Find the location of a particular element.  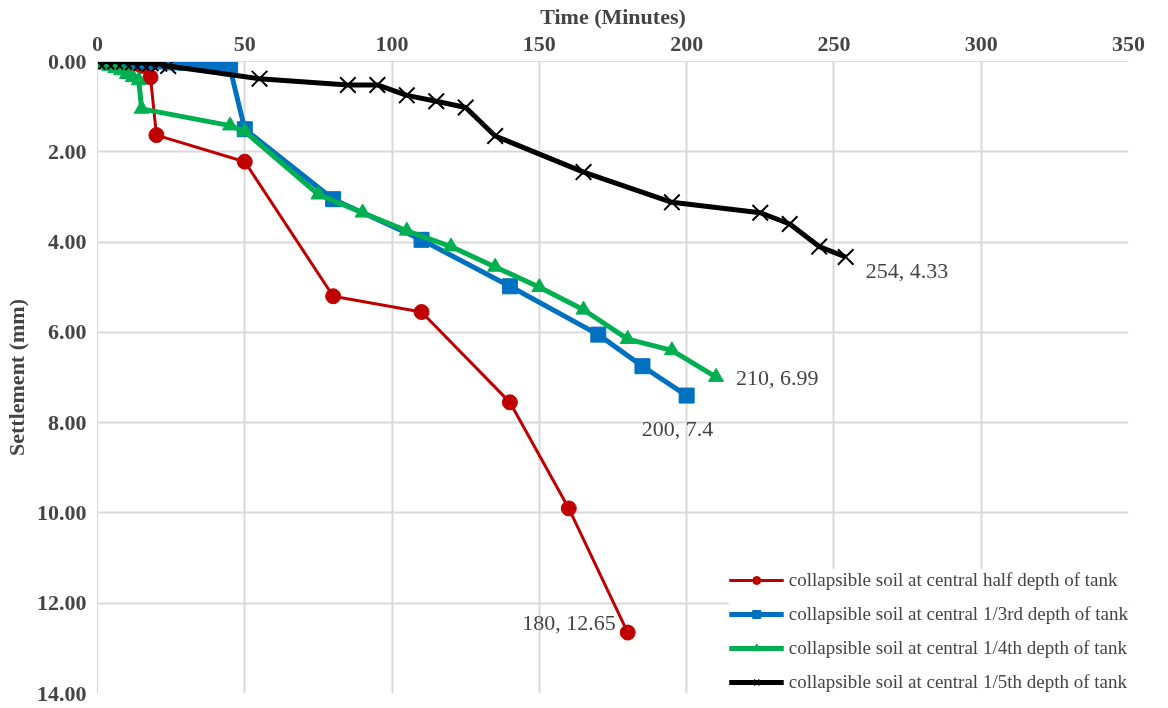

x-tick-label: 200 is located at coordinates (687, 43).